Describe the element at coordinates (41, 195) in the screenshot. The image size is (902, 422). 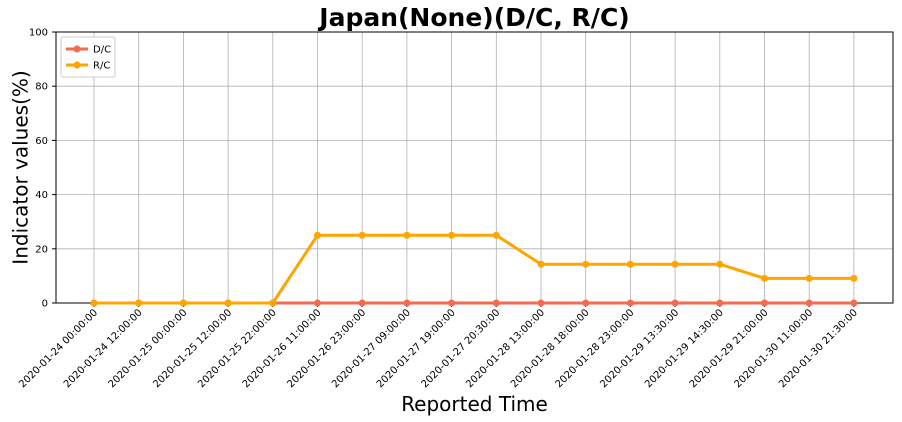
I see `y-tick-label: 40` at that location.